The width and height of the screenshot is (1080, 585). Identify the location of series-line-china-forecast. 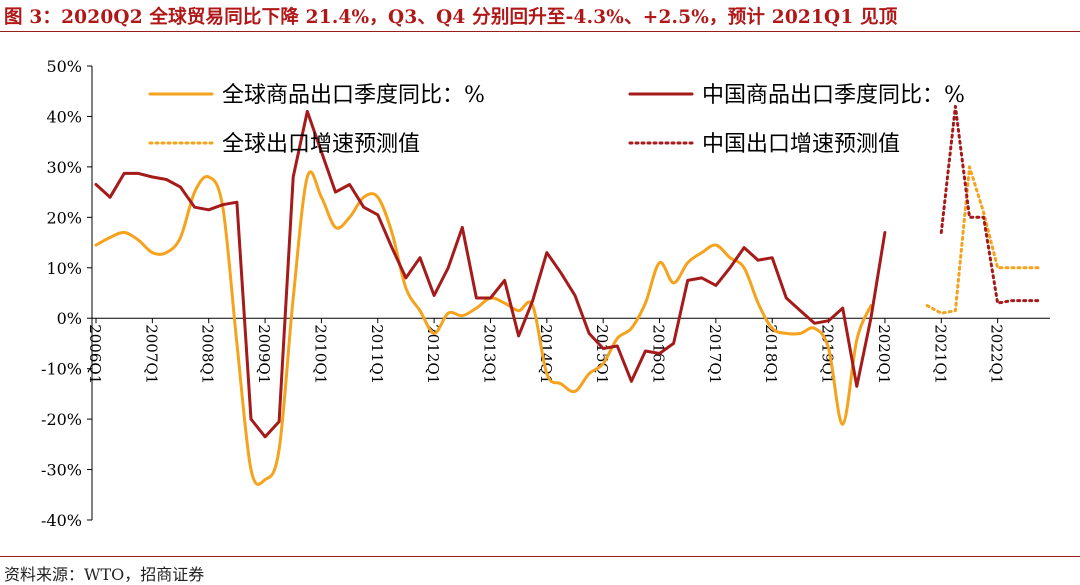
(990, 204).